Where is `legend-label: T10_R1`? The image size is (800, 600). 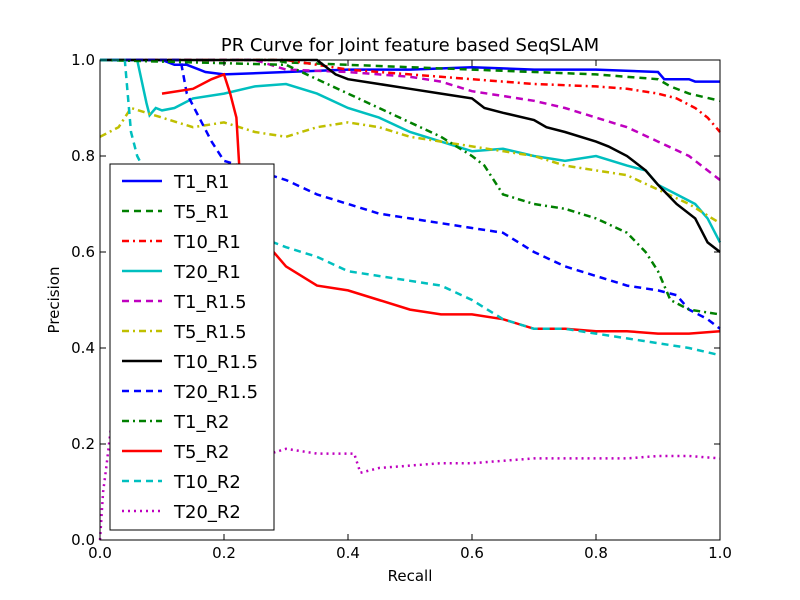 legend-label: T10_R1 is located at coordinates (207, 242).